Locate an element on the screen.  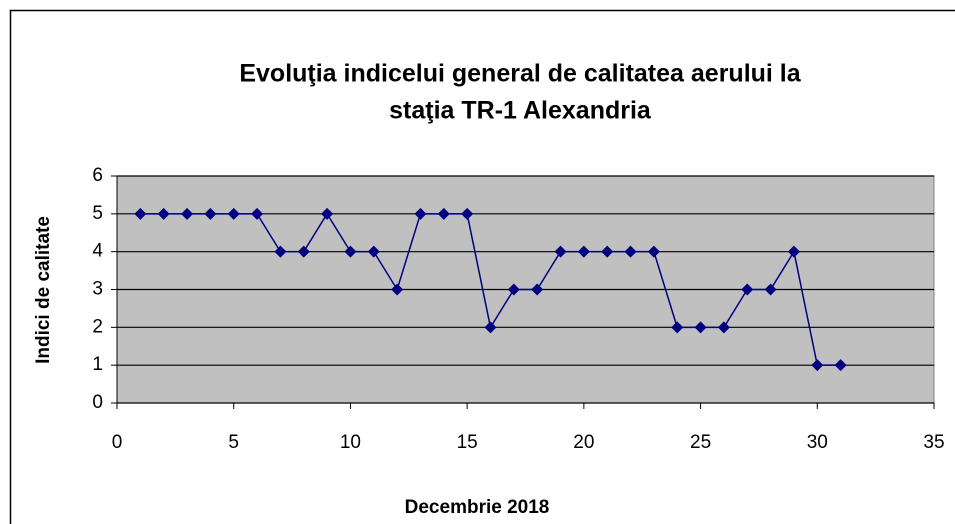
y-axis-label: Indici de calitate is located at coordinates (43, 290).